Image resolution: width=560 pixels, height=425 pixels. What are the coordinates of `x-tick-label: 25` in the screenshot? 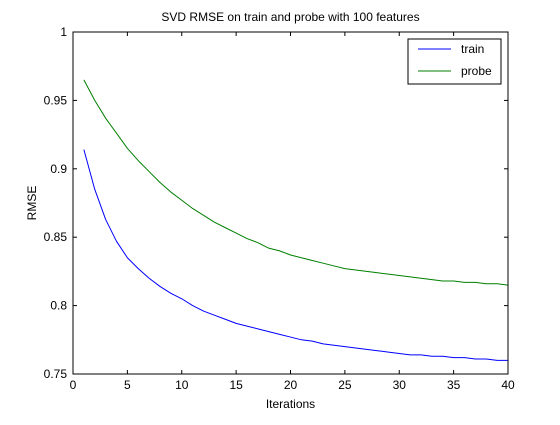 It's located at (345, 385).